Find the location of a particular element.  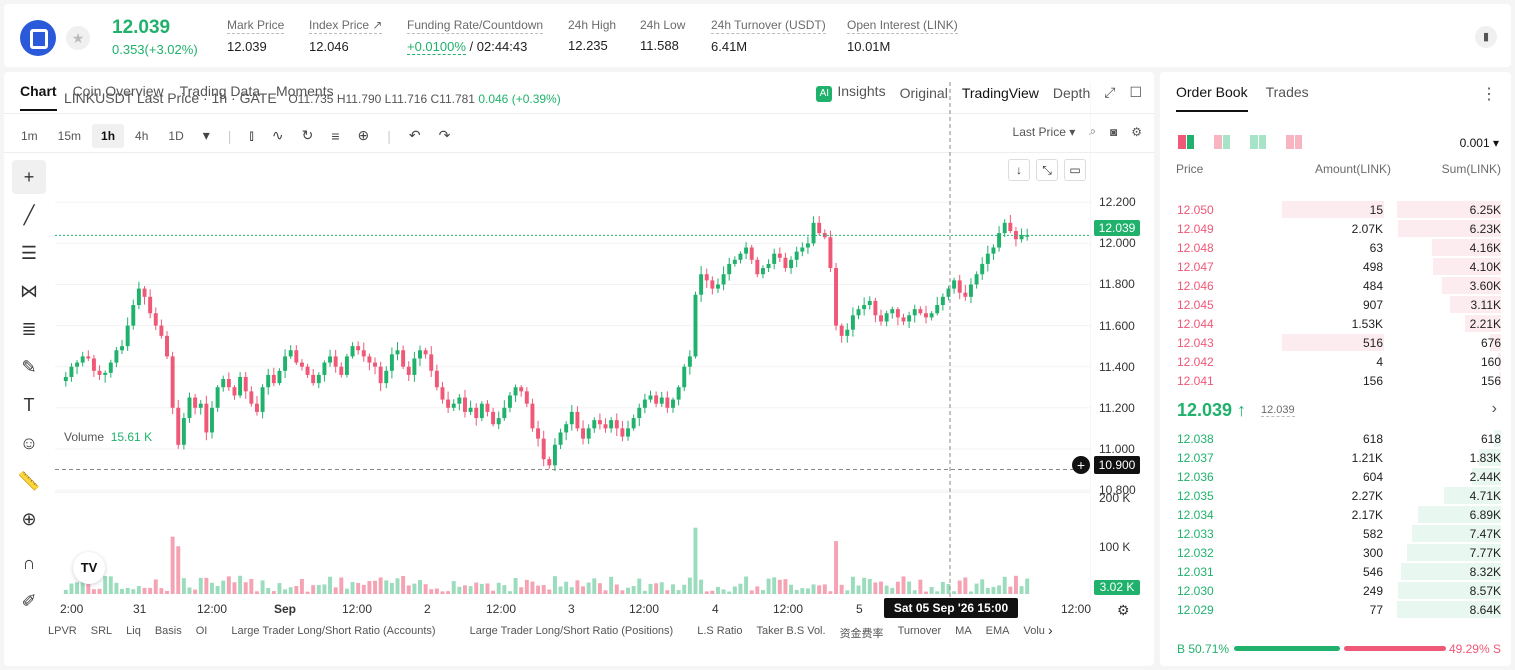

ask-row: 12.047 498 4.10K is located at coordinates (1335, 266).